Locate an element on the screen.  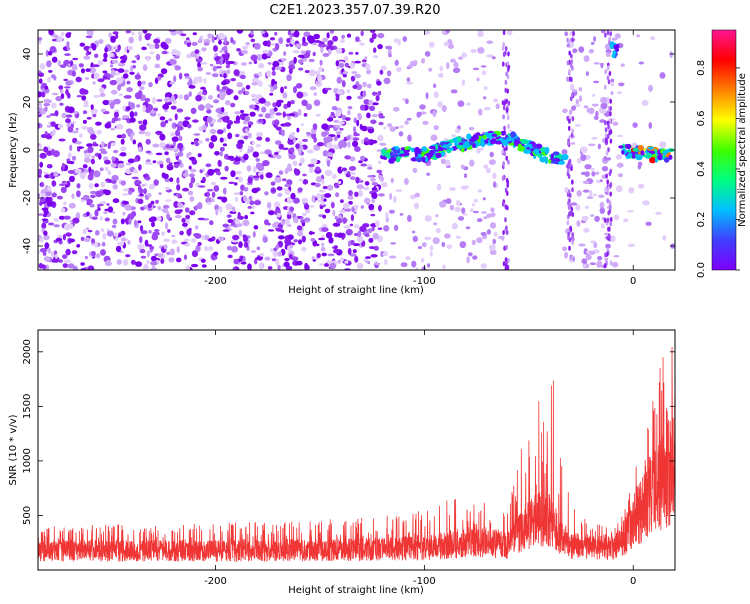
snr-y-tick-label: 500 is located at coordinates (27, 515).